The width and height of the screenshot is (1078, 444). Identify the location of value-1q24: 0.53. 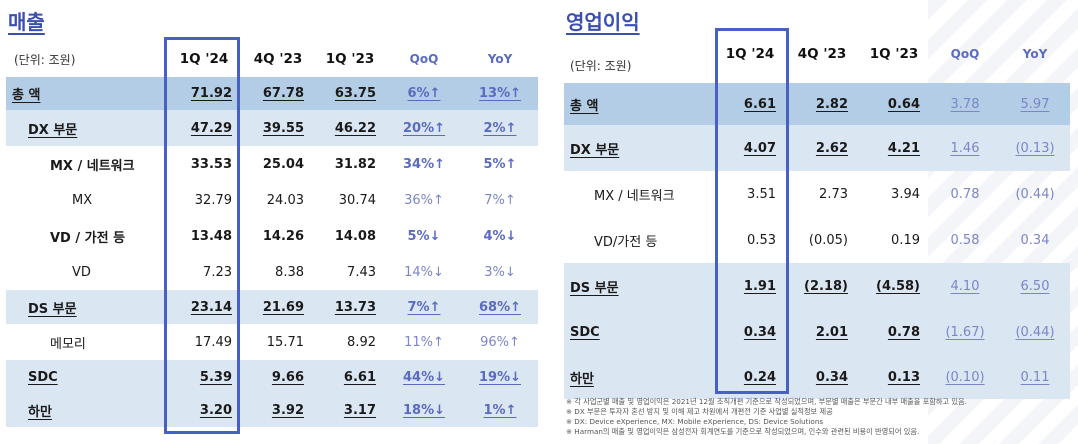
(761, 240).